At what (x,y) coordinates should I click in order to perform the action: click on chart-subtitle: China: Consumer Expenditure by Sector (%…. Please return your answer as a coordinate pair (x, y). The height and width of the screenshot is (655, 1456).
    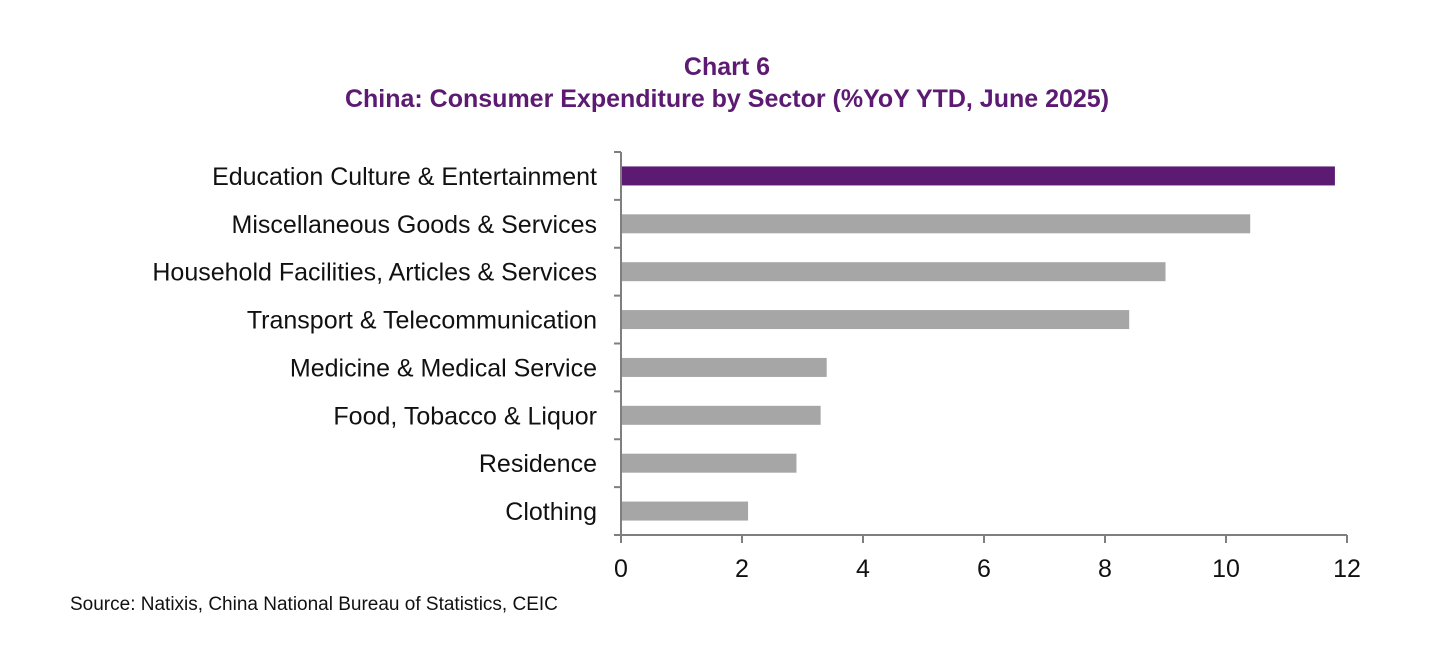
    Looking at the image, I should click on (727, 99).